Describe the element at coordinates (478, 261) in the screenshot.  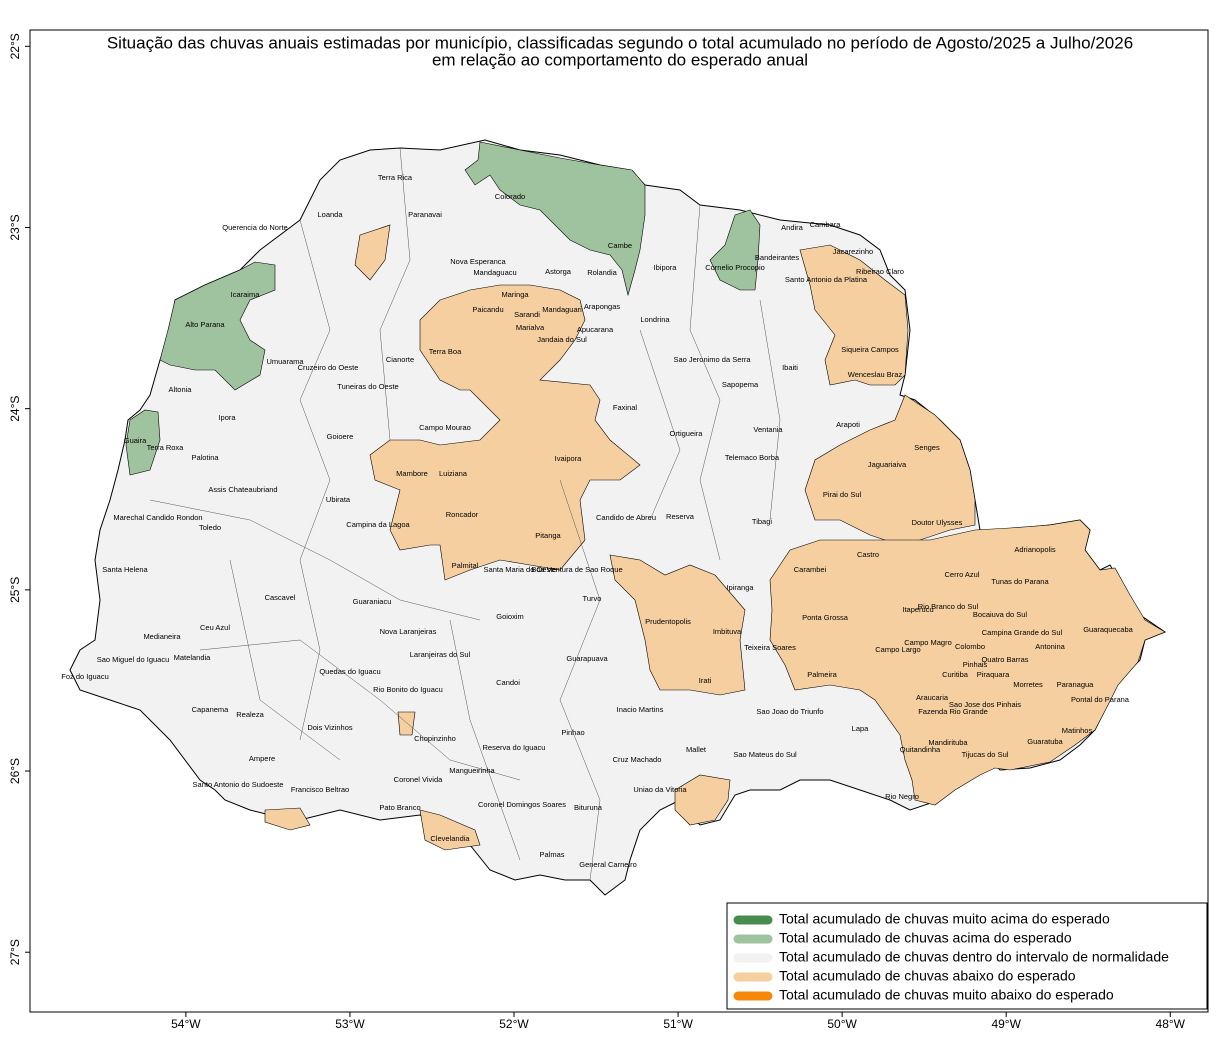
I see `municipality-label: Nova Esperanca` at that location.